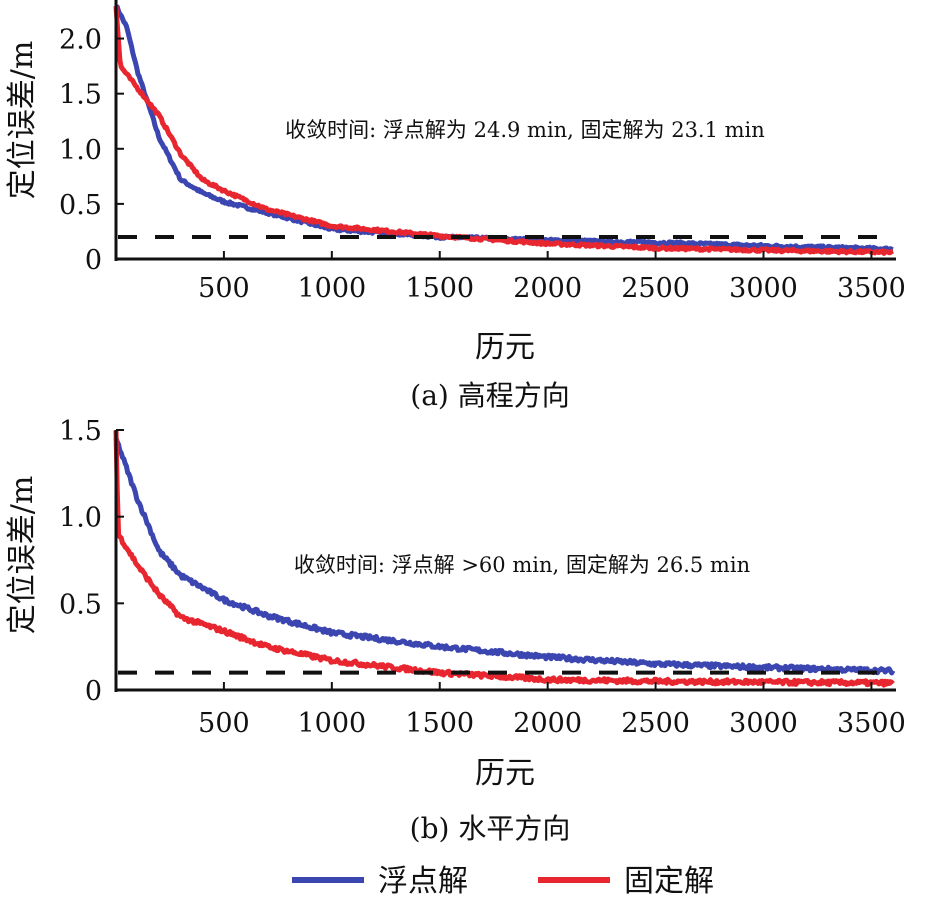 Image resolution: width=933 pixels, height=897 pixels. I want to click on chart-caption: (a) 高程方向, so click(489, 395).